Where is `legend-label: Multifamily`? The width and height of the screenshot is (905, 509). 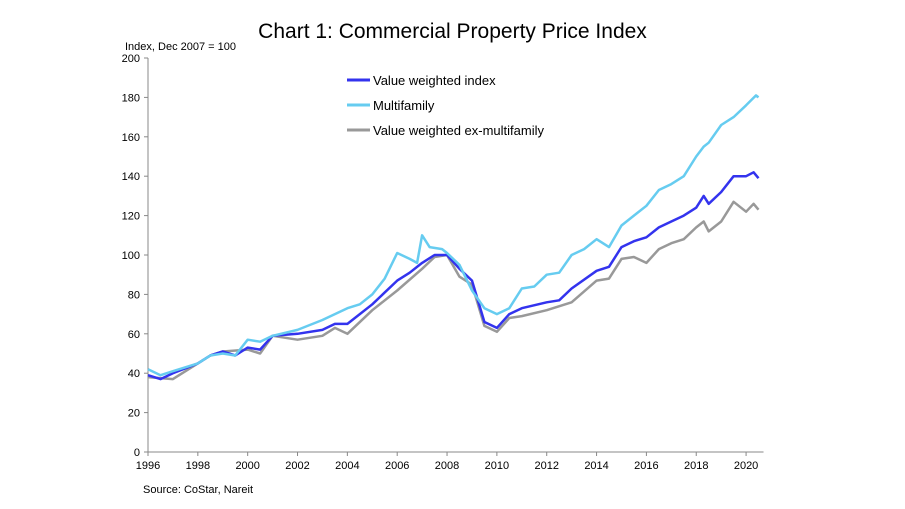 legend-label: Multifamily is located at coordinates (404, 105).